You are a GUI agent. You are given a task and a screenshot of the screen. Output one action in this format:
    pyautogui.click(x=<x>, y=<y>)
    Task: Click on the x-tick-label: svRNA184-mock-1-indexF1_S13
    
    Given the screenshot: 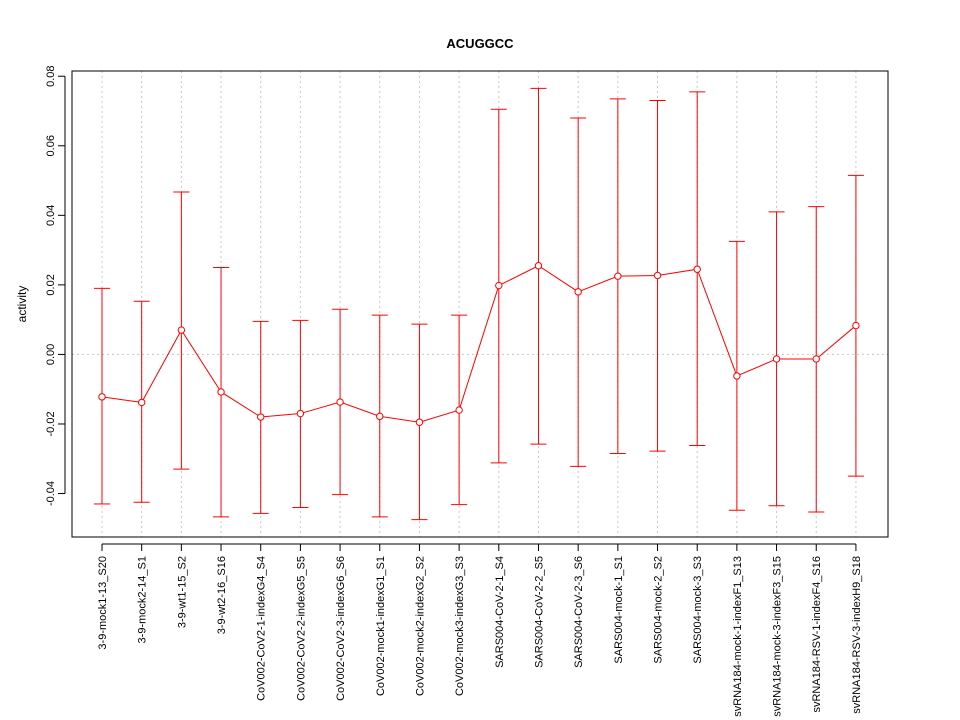 What is the action you would take?
    pyautogui.click(x=738, y=636)
    